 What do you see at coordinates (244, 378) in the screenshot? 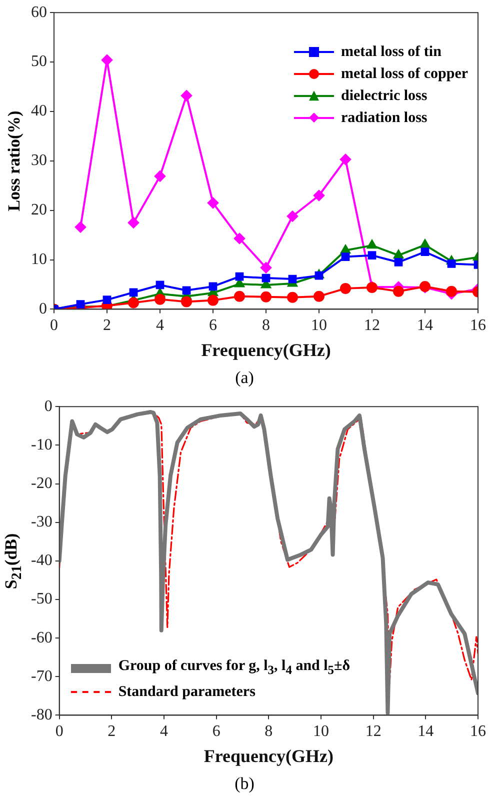
I see `text: (a)` at bounding box center [244, 378].